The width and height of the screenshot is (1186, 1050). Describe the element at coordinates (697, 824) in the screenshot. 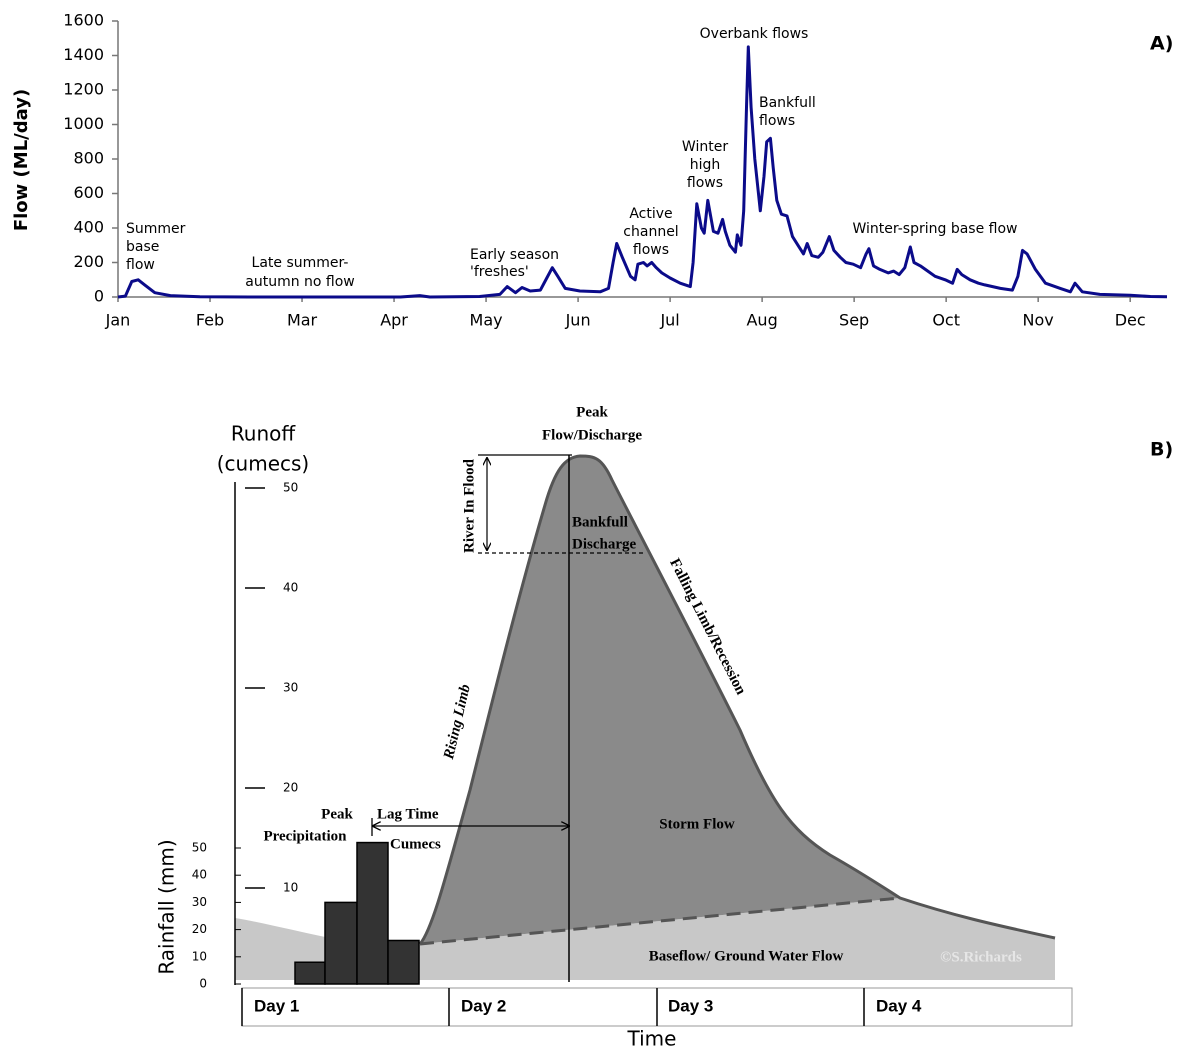

I see `annotation: Storm Flow` at that location.